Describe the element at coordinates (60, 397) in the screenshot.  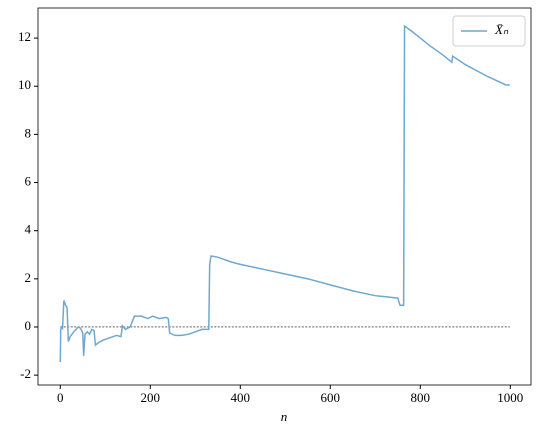
I see `x-tick-label: 0` at that location.